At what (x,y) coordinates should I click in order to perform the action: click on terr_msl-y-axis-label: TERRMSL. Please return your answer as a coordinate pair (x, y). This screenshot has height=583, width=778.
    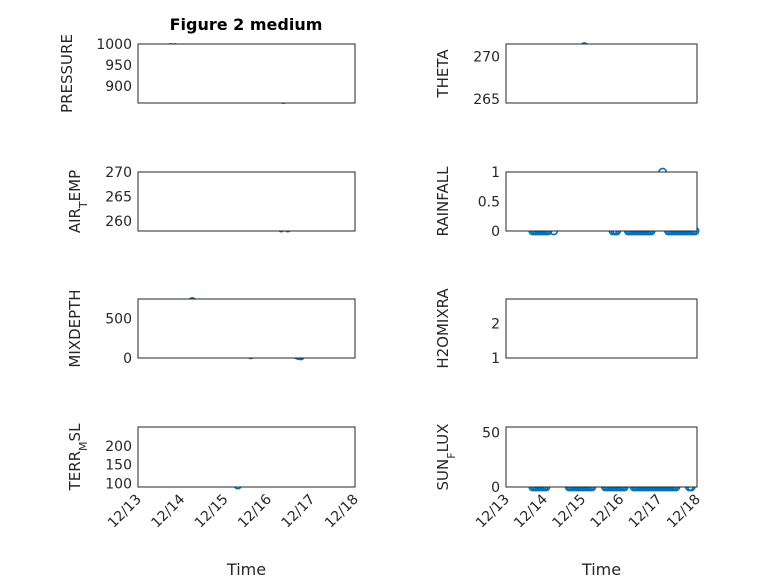
    Looking at the image, I should click on (78, 457).